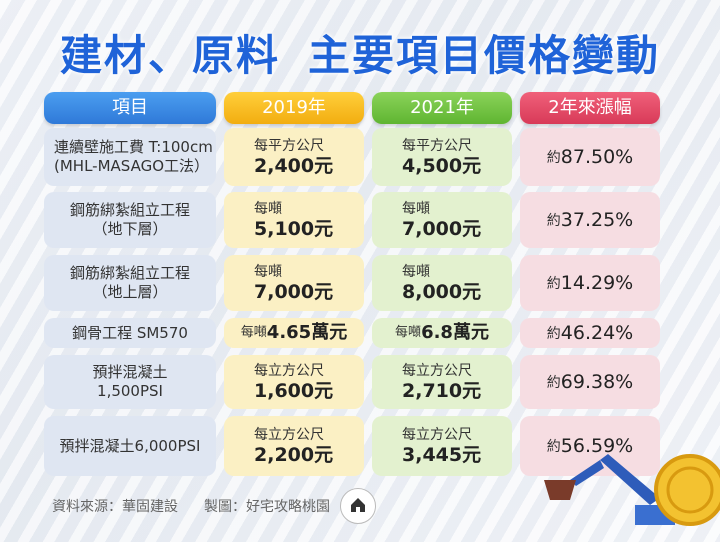  I want to click on row-item-1: 鋼筋綁紮組立工程 （地下層）, so click(130, 220).